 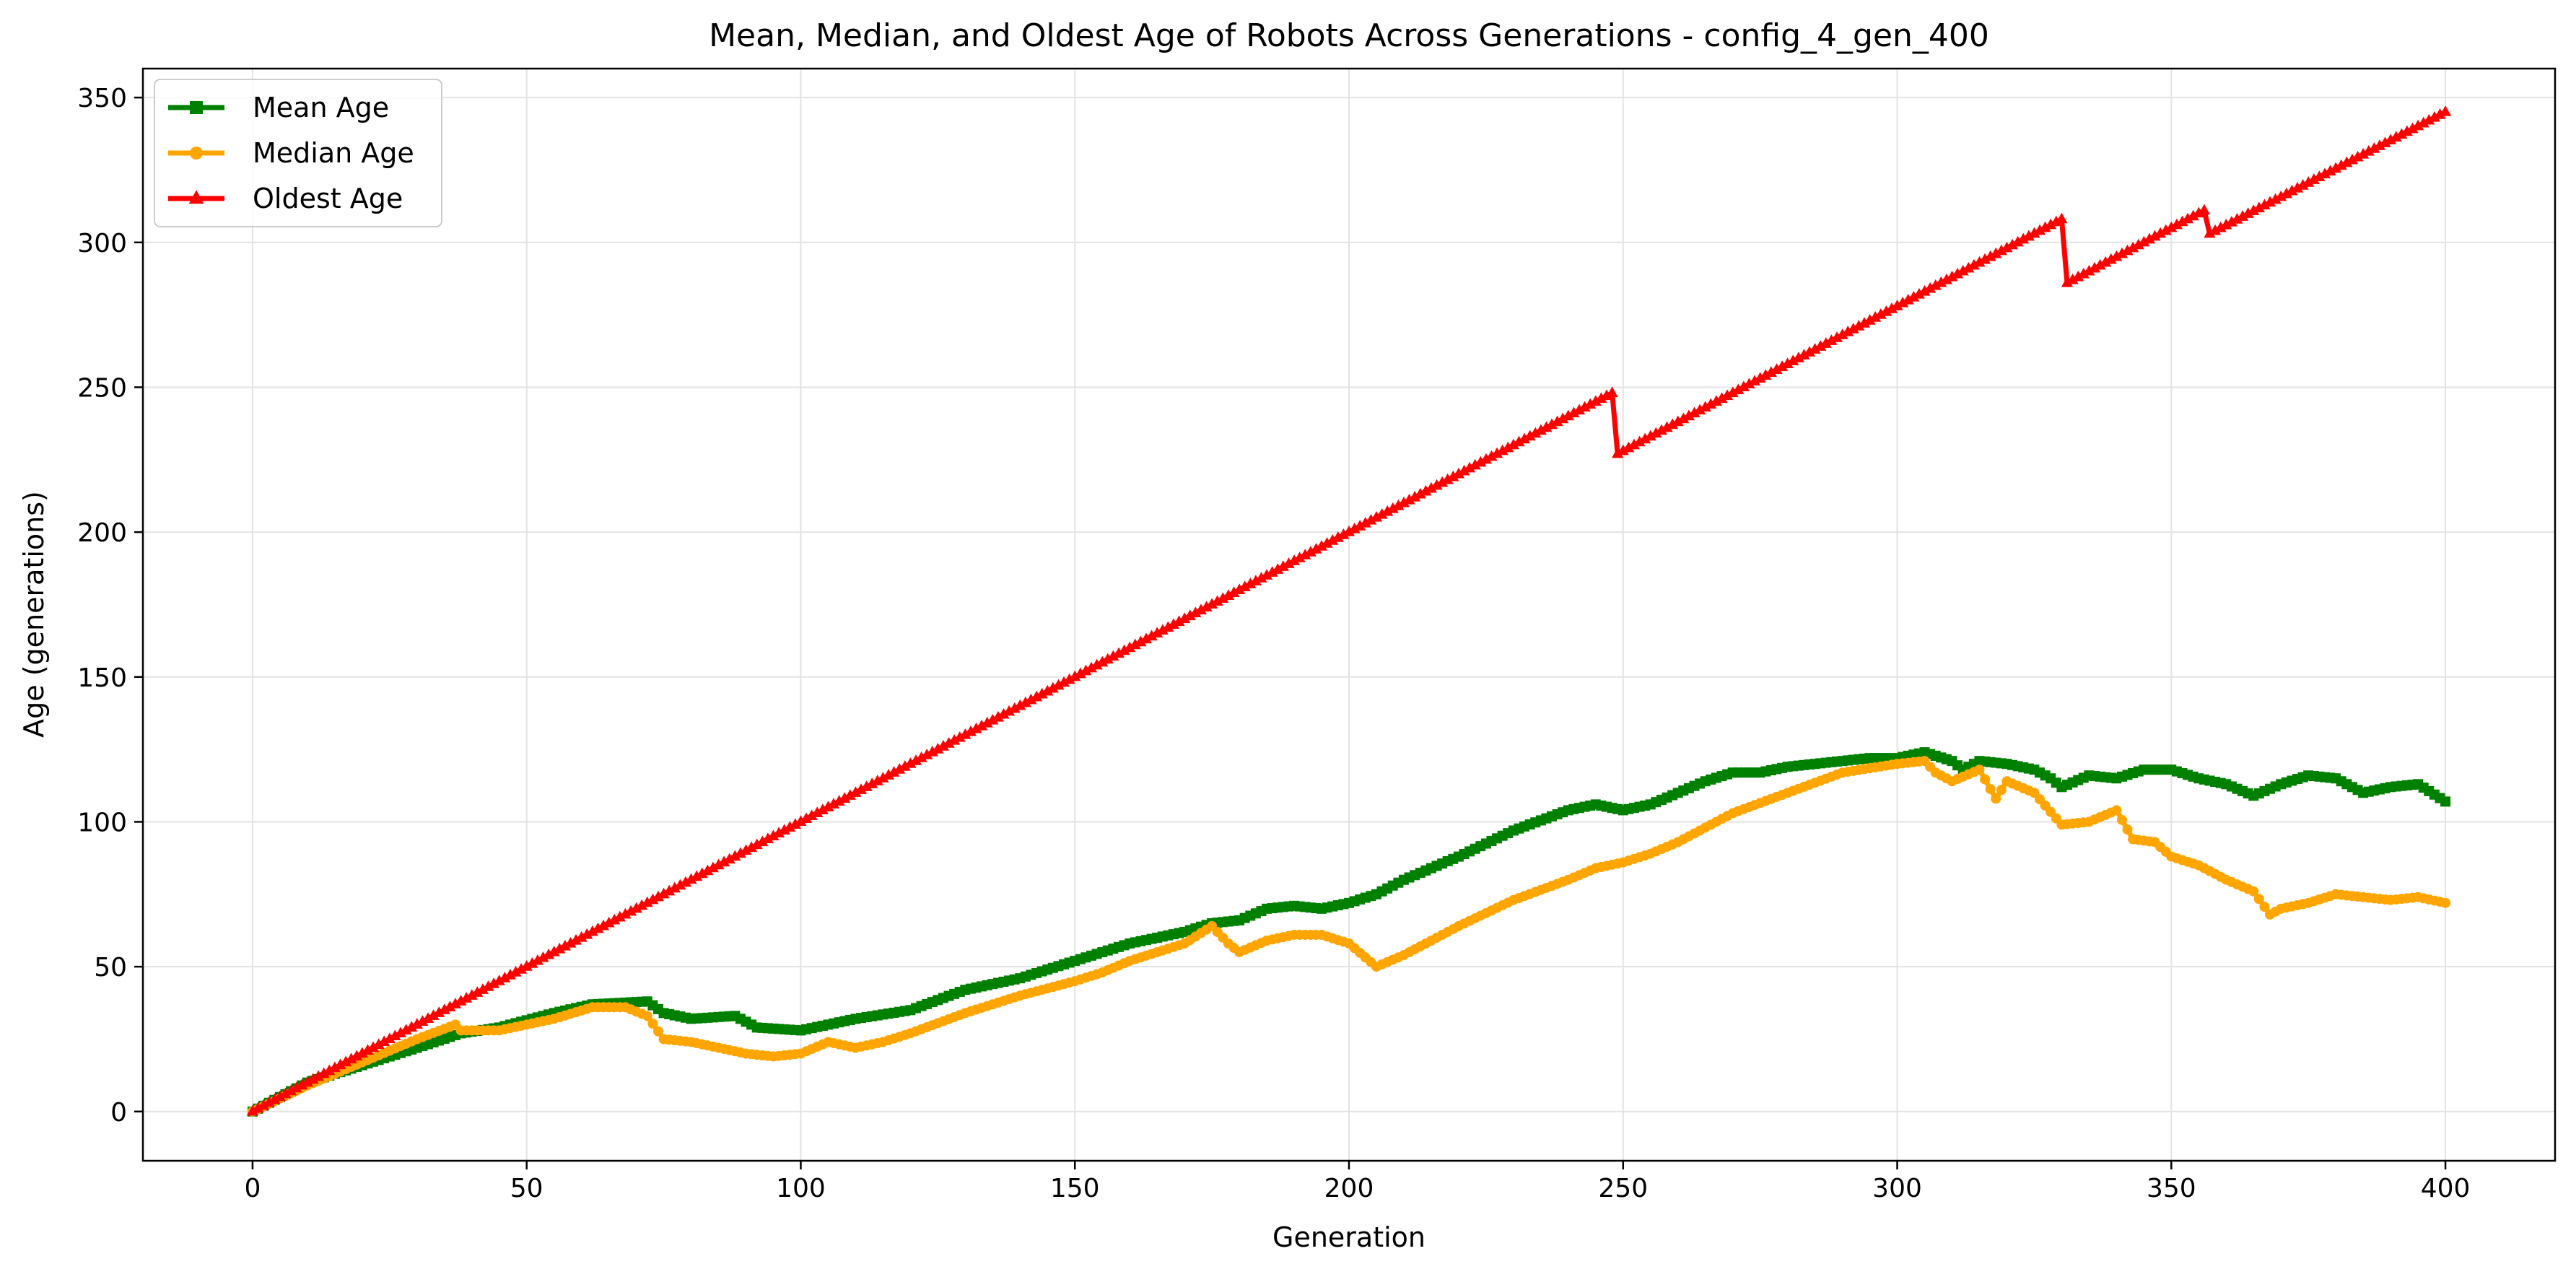 What do you see at coordinates (801, 1188) in the screenshot?
I see `x-tick-label: 100` at bounding box center [801, 1188].